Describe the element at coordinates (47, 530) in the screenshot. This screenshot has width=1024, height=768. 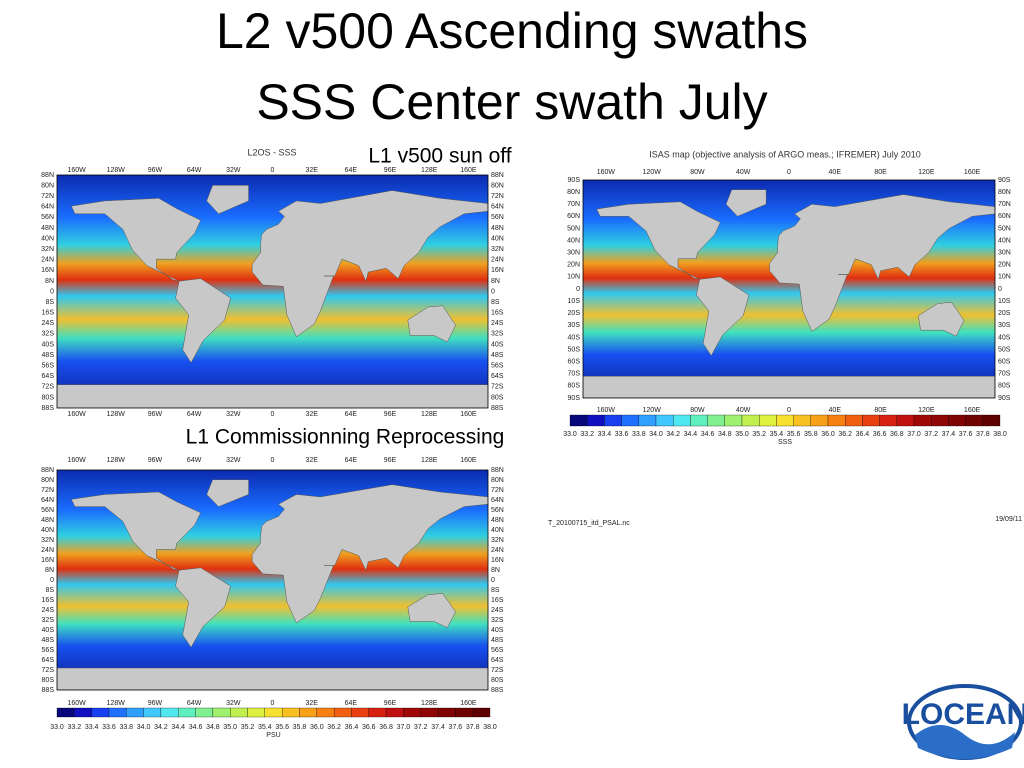
I see `lat-label: 40N` at that location.